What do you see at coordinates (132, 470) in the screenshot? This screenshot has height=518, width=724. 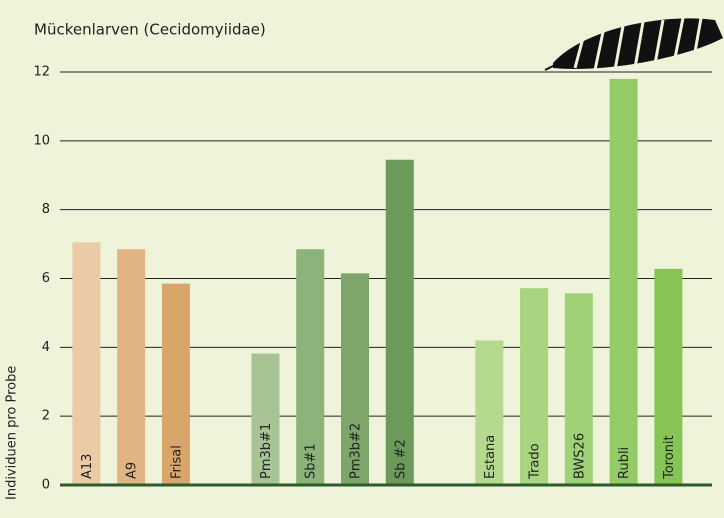 I see `x-tick-label: A9` at bounding box center [132, 470].